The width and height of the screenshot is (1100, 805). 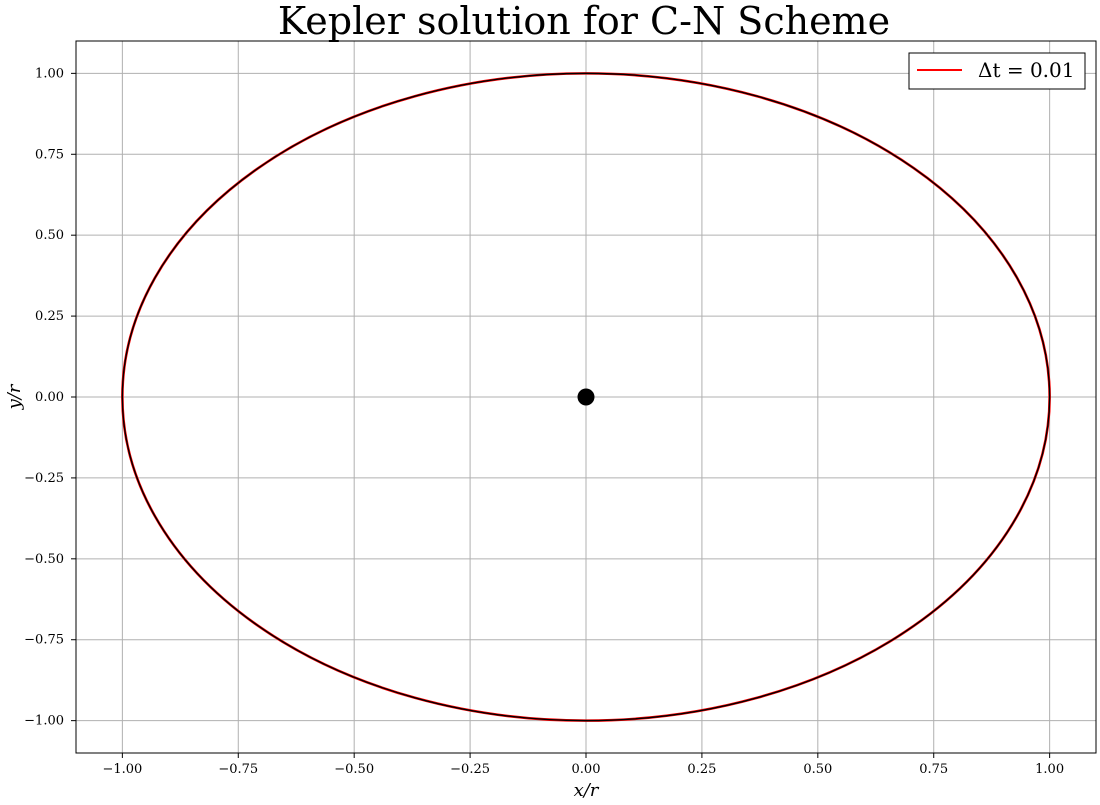 I want to click on x-axis-label: x/r, so click(x=587, y=790).